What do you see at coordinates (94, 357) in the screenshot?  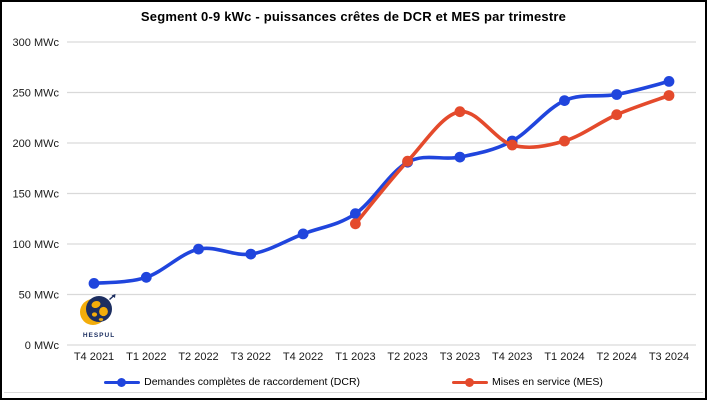 I see `x-axis-tick-label: T4 2021` at bounding box center [94, 357].